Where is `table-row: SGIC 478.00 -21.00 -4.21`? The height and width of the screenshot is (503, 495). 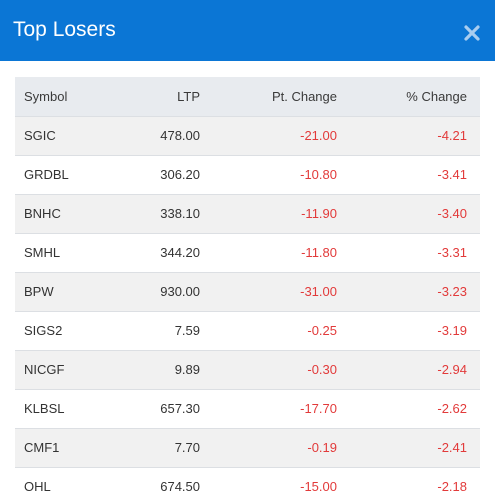
table-row: SGIC 478.00 -21.00 -4.21 is located at coordinates (247, 135).